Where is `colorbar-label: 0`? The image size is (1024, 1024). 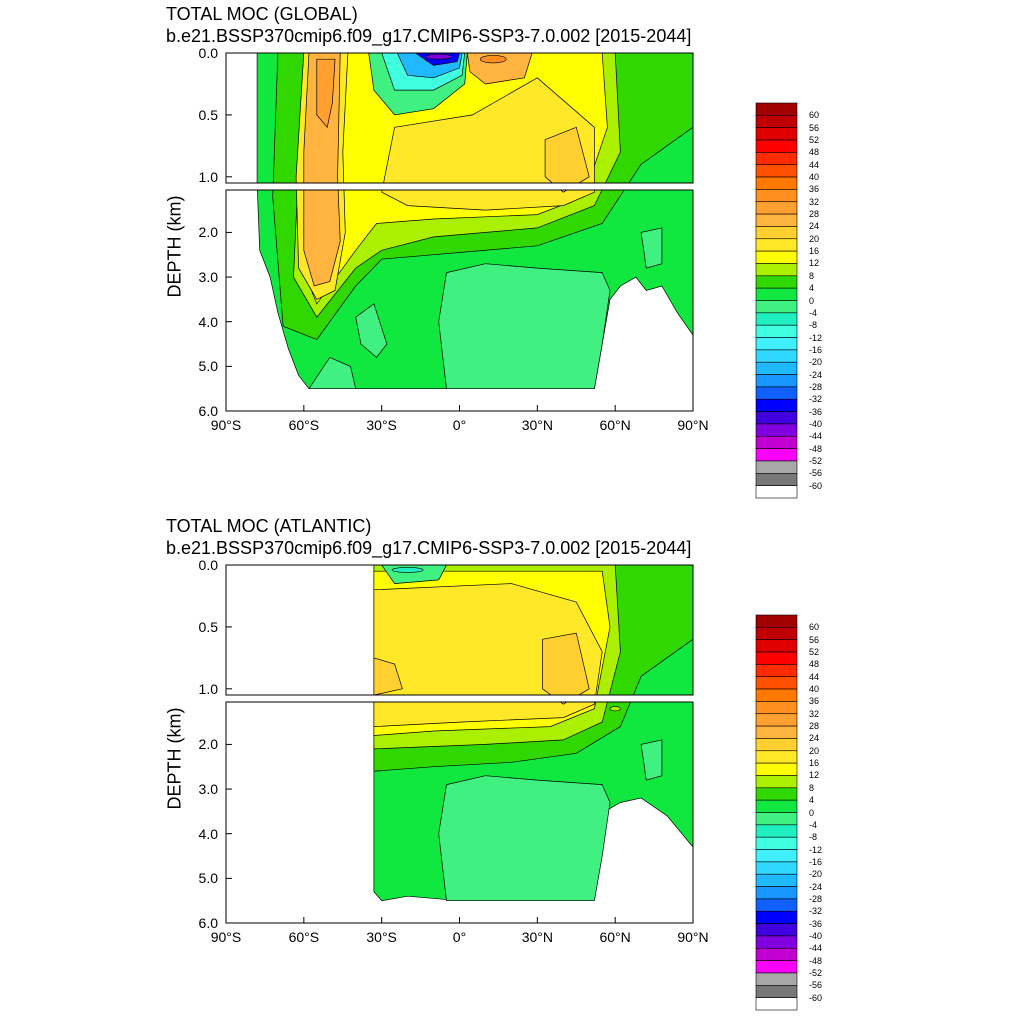 colorbar-label: 0 is located at coordinates (812, 812).